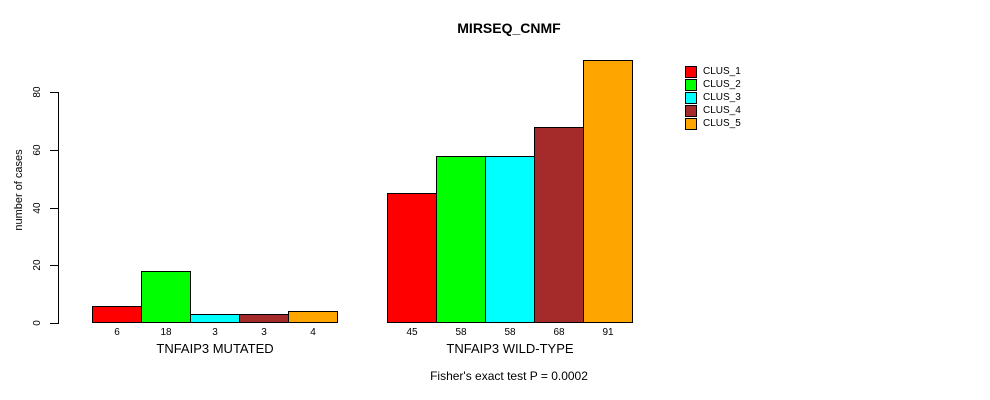 Image resolution: width=990 pixels, height=400 pixels. What do you see at coordinates (608, 332) in the screenshot?
I see `bar-value-label: 91` at bounding box center [608, 332].